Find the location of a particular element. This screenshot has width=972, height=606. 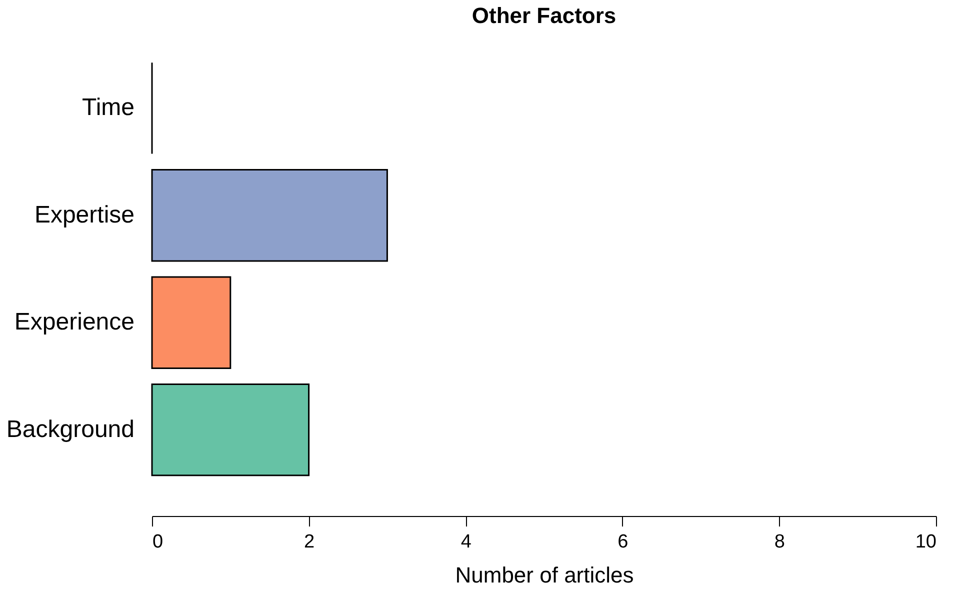

y-tick-label: Background is located at coordinates (70, 429).